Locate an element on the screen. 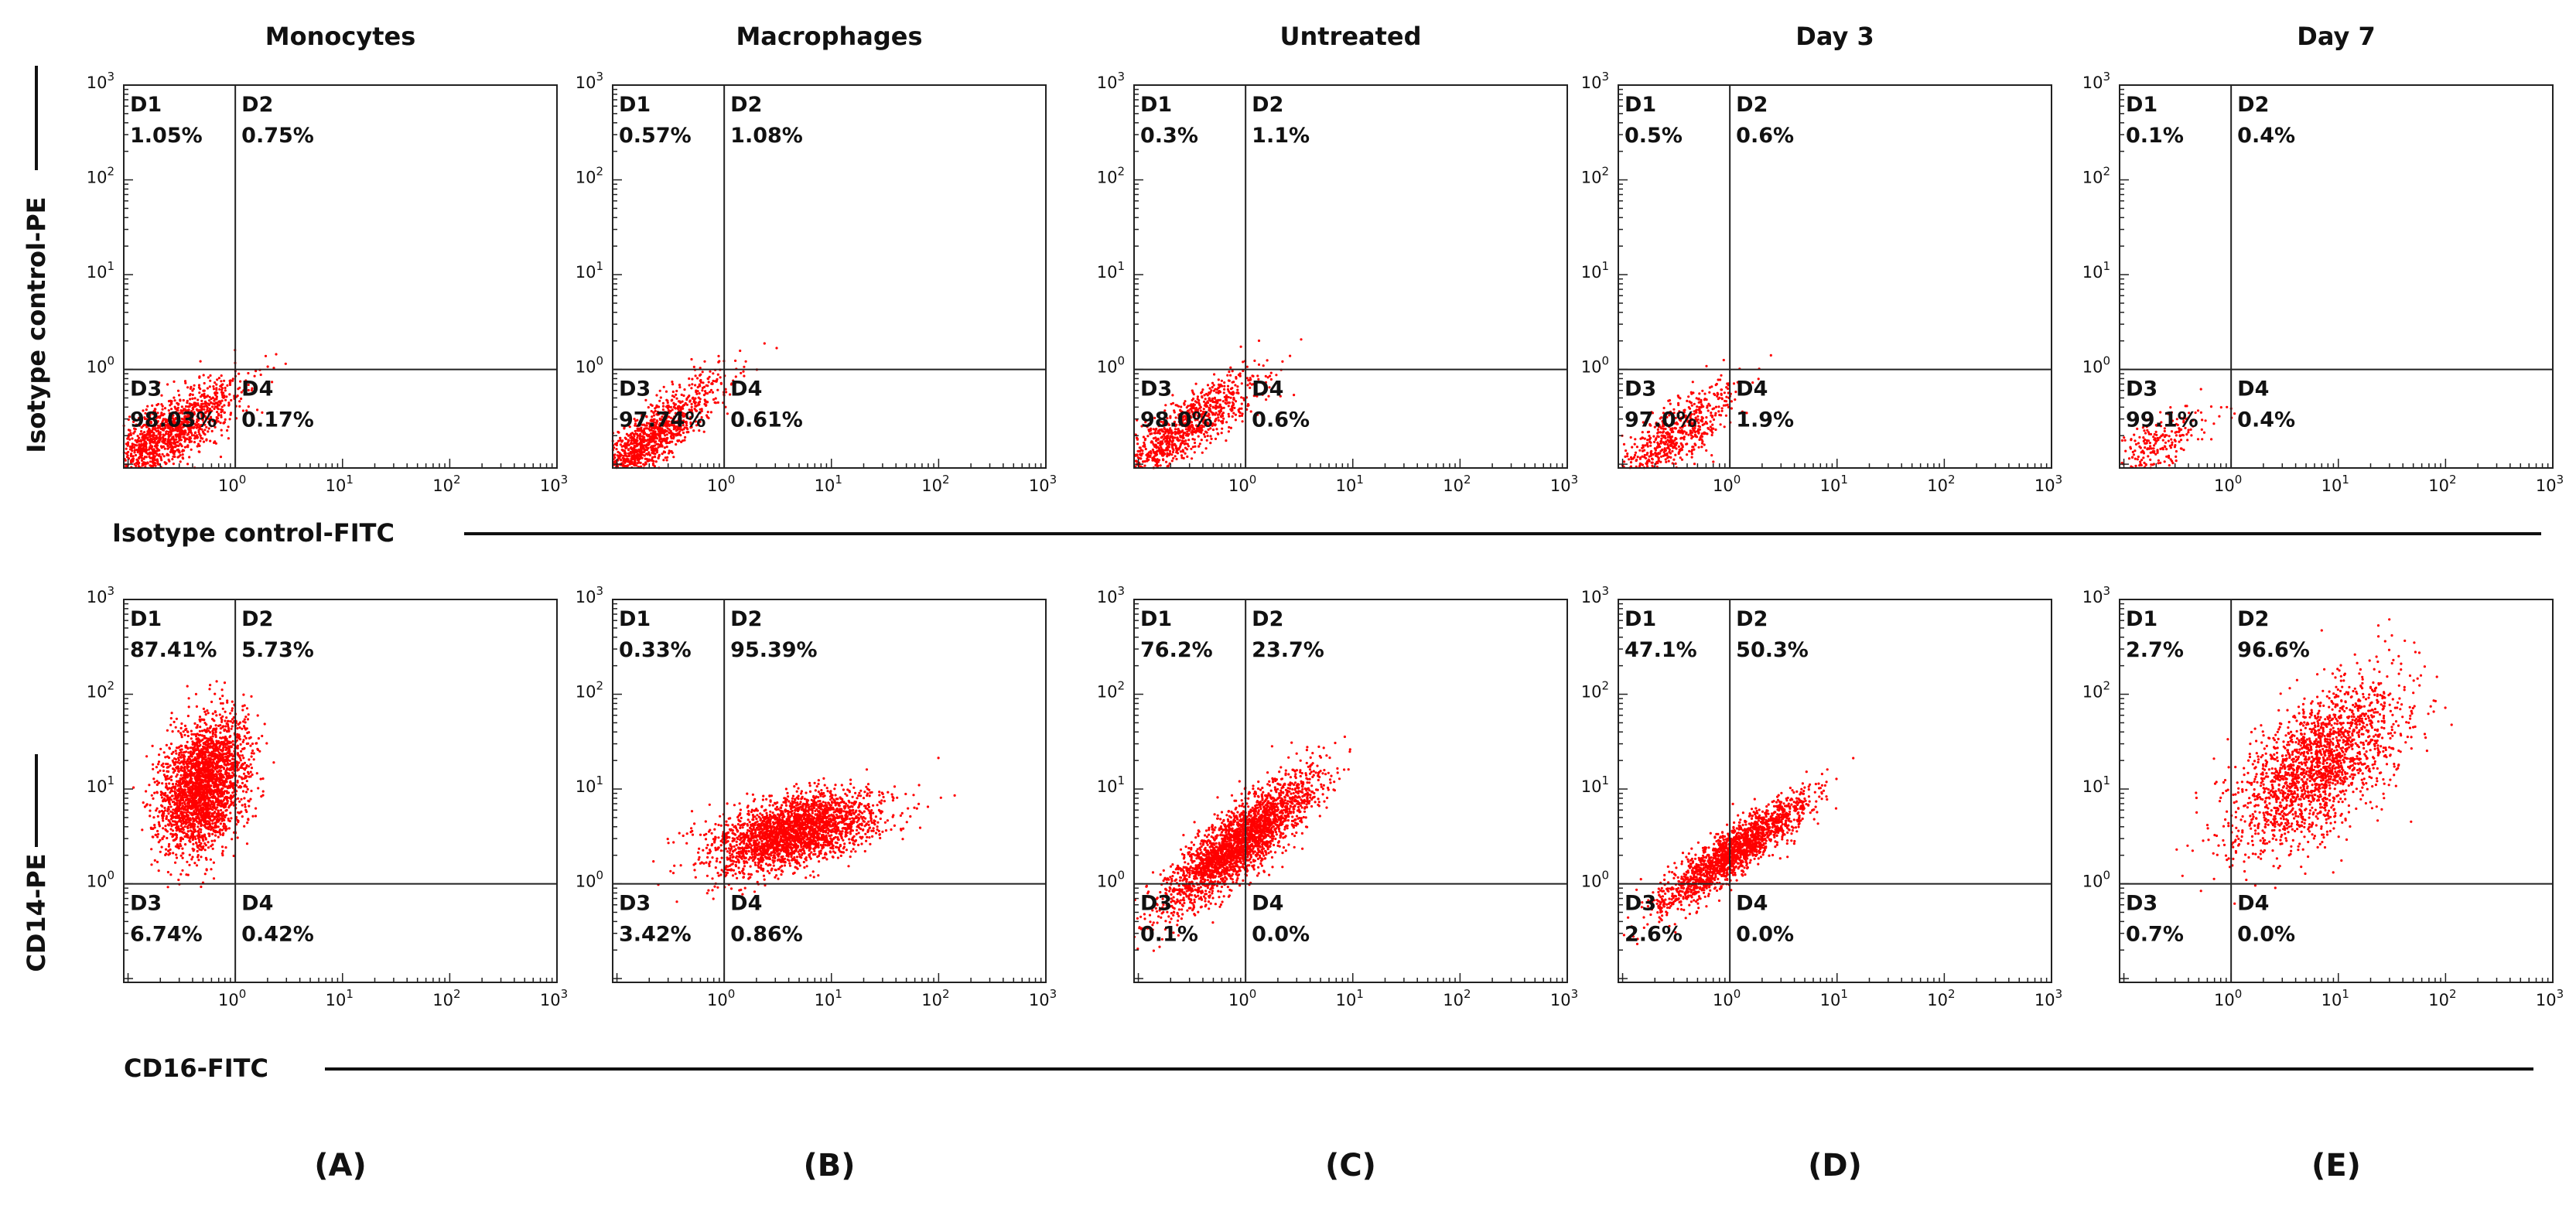 The image size is (2576, 1209). tick-exp: 1 is located at coordinates (1360, 480).